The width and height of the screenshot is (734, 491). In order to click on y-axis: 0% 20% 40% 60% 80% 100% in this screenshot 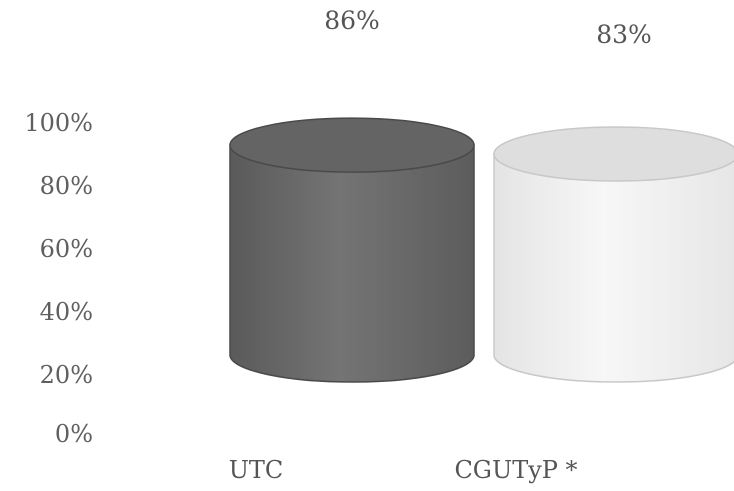, I will do `click(58, 278)`.